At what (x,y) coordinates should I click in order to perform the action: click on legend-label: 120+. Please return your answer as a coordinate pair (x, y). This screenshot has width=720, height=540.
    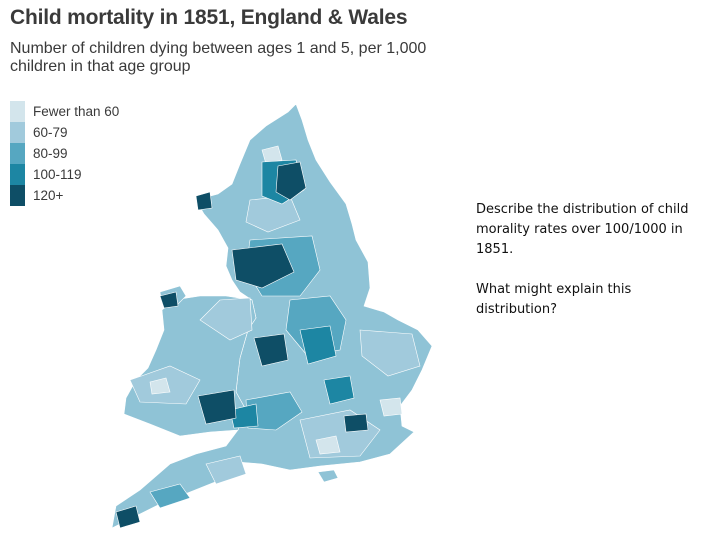
    Looking at the image, I should click on (48, 195).